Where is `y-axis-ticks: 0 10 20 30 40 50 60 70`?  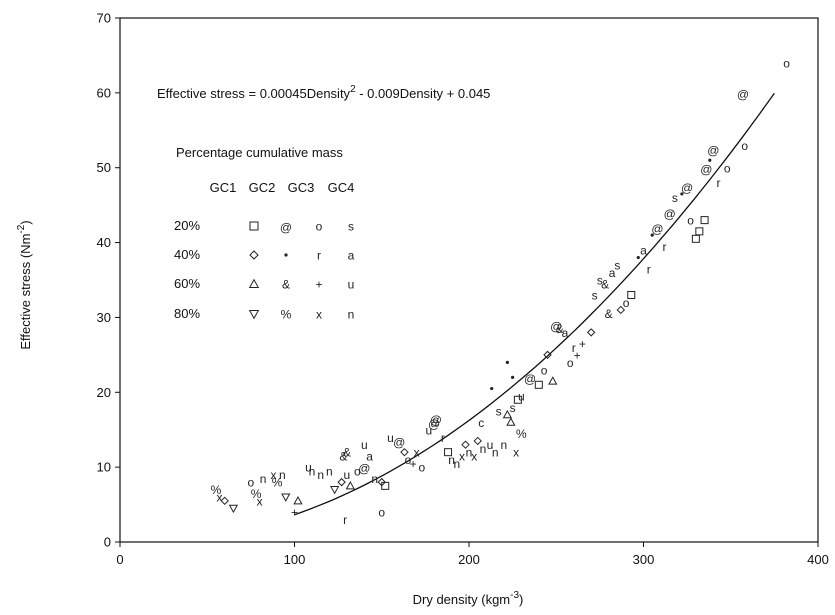 y-axis-ticks: 0 10 20 30 40 50 60 70 is located at coordinates (108, 280).